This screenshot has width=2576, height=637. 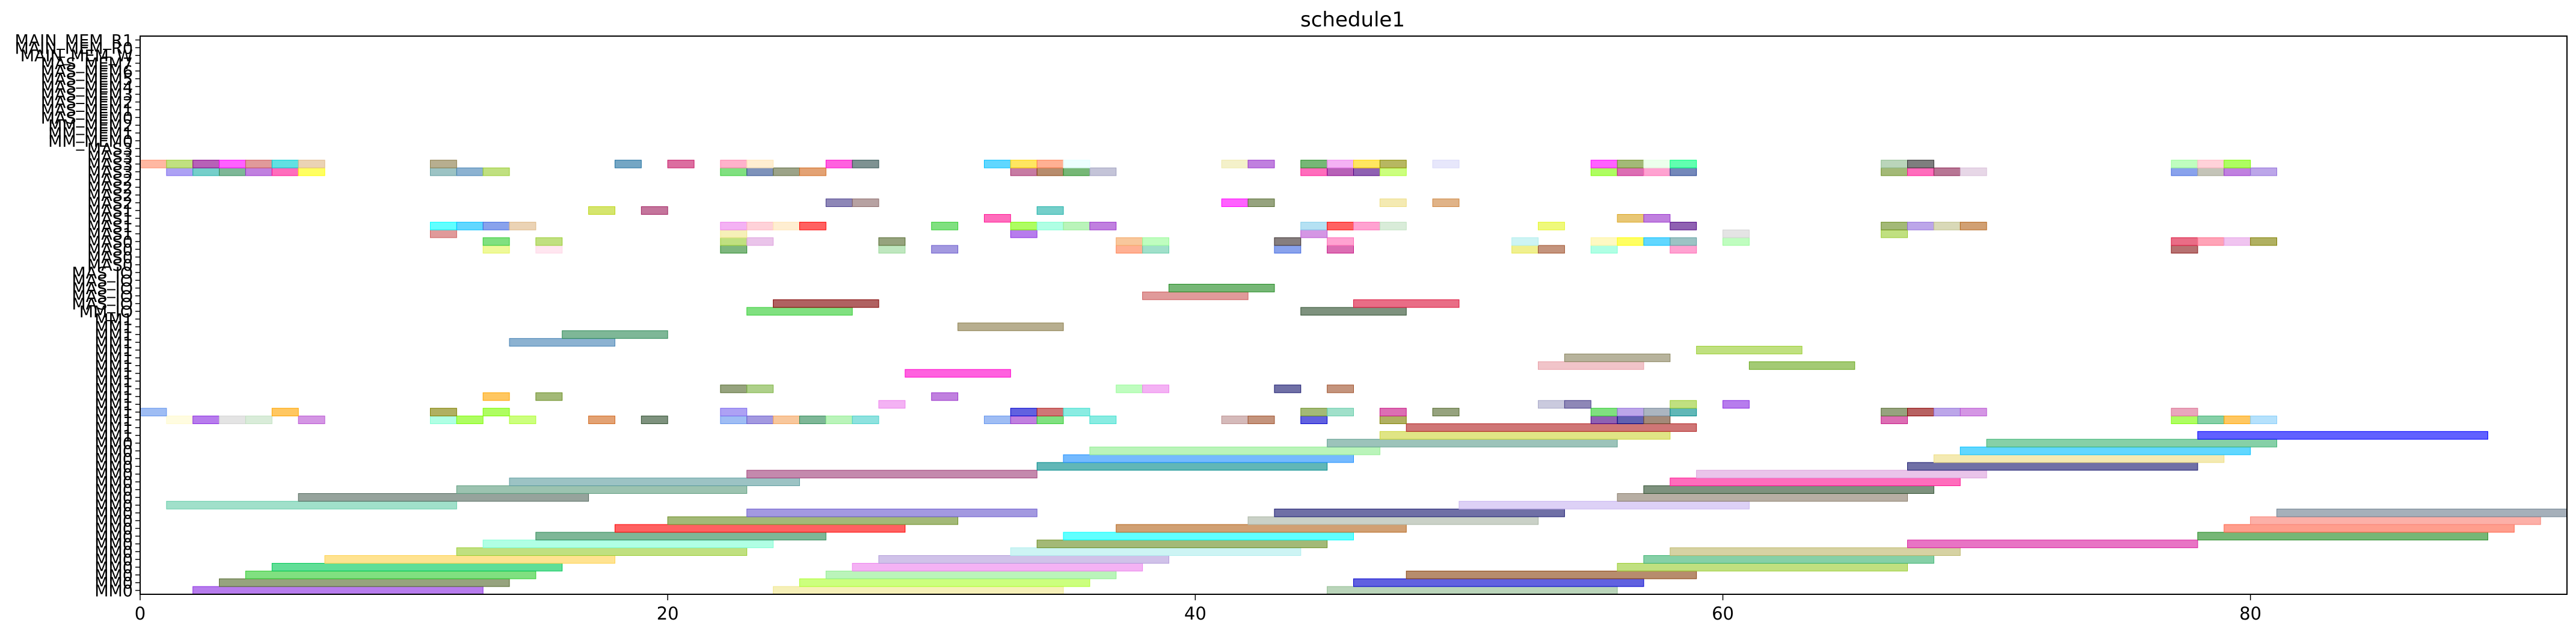 I want to click on y-tick-label: MAS1, so click(x=110, y=211).